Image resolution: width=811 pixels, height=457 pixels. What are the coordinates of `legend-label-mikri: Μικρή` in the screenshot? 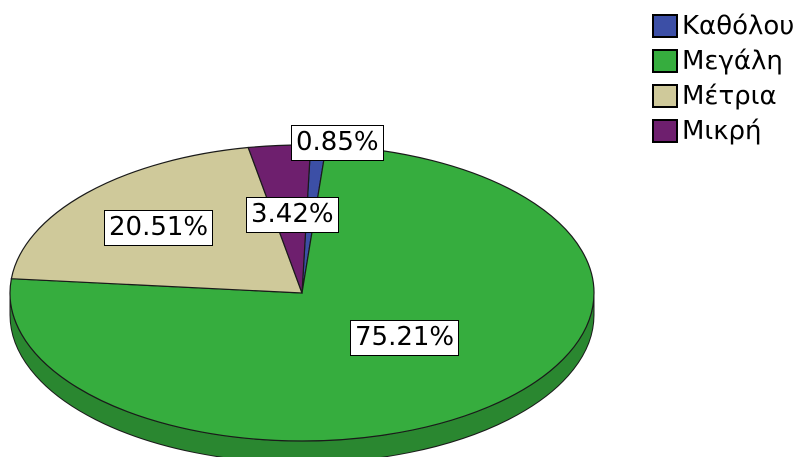 It's located at (722, 130).